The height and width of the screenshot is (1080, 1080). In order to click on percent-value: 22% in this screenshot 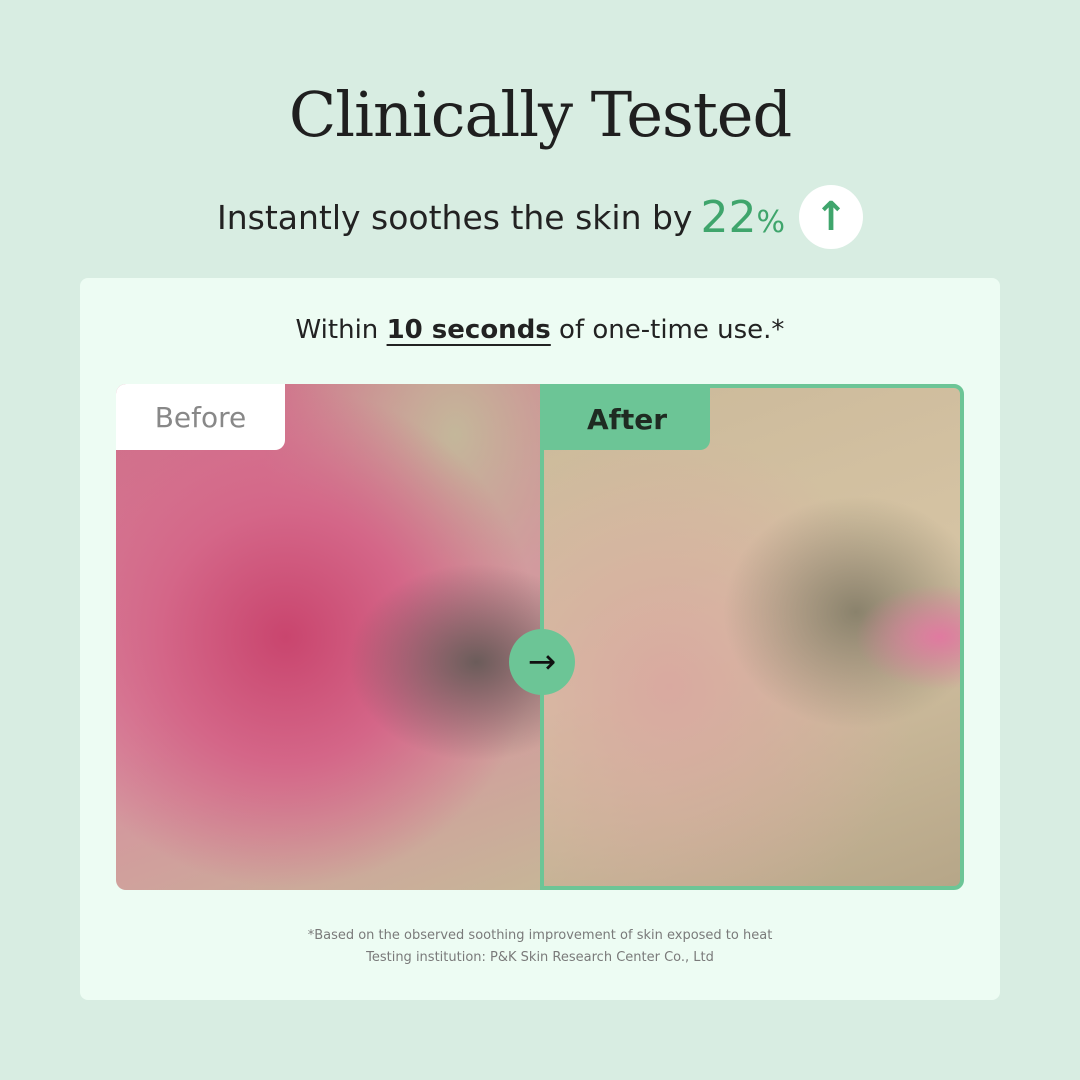, I will do `click(742, 217)`.